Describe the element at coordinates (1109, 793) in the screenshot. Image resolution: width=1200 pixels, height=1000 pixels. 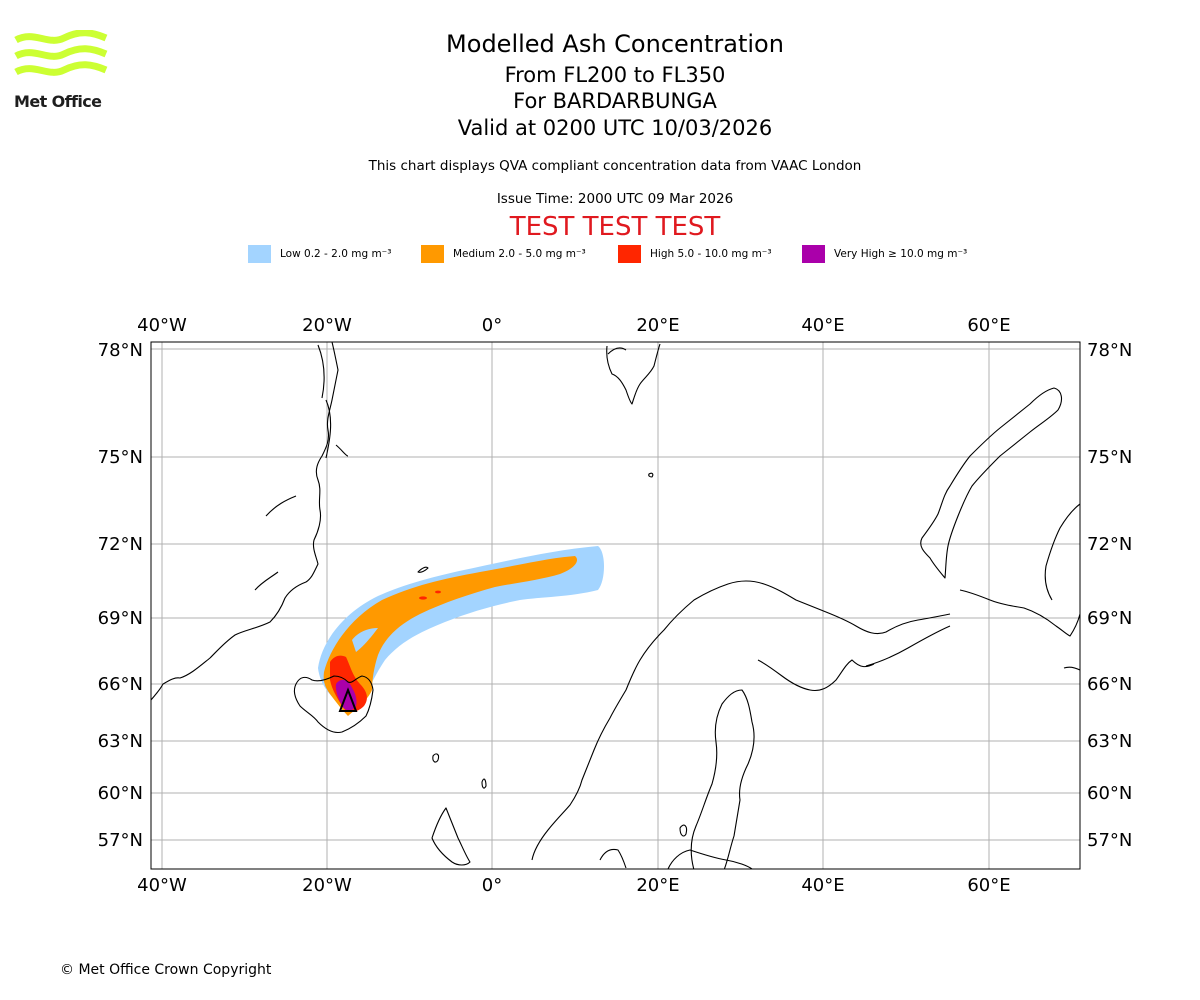
I see `lat-label-60n-right: 60°N` at that location.